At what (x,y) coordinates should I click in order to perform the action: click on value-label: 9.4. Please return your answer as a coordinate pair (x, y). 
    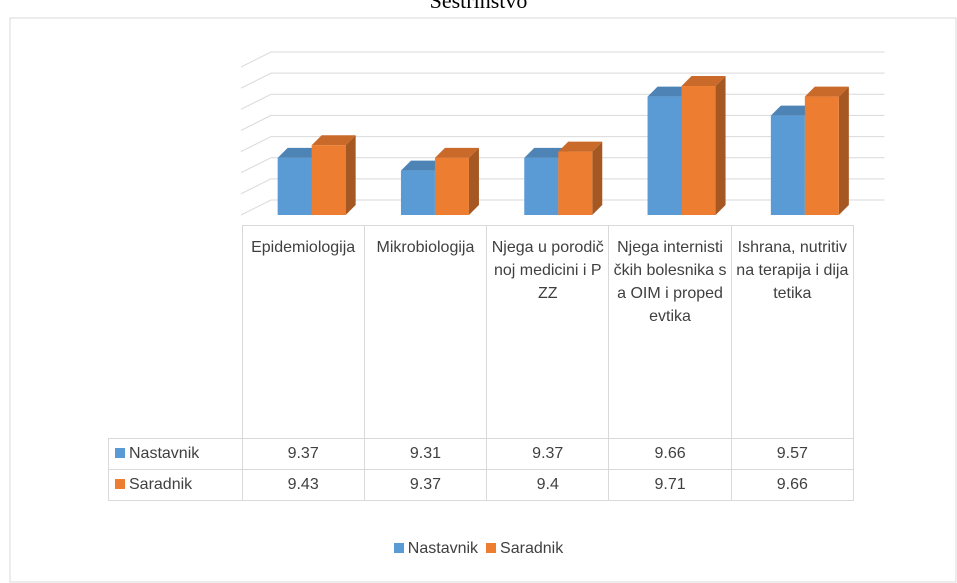
    Looking at the image, I should click on (548, 485).